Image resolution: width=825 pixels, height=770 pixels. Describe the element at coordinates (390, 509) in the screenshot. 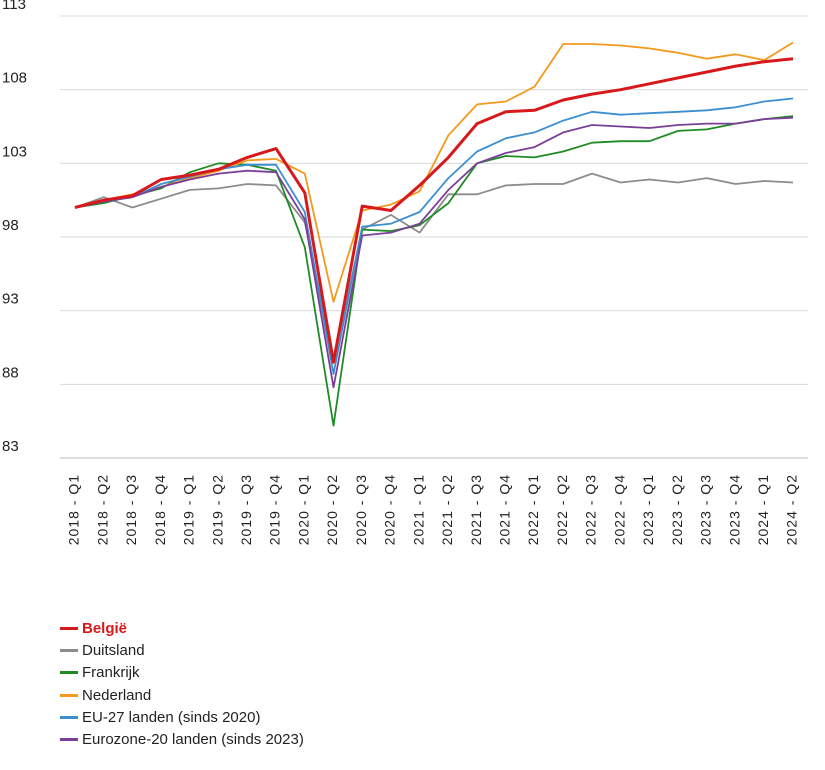

I see `x-tick-label: 2020 - Q4` at that location.